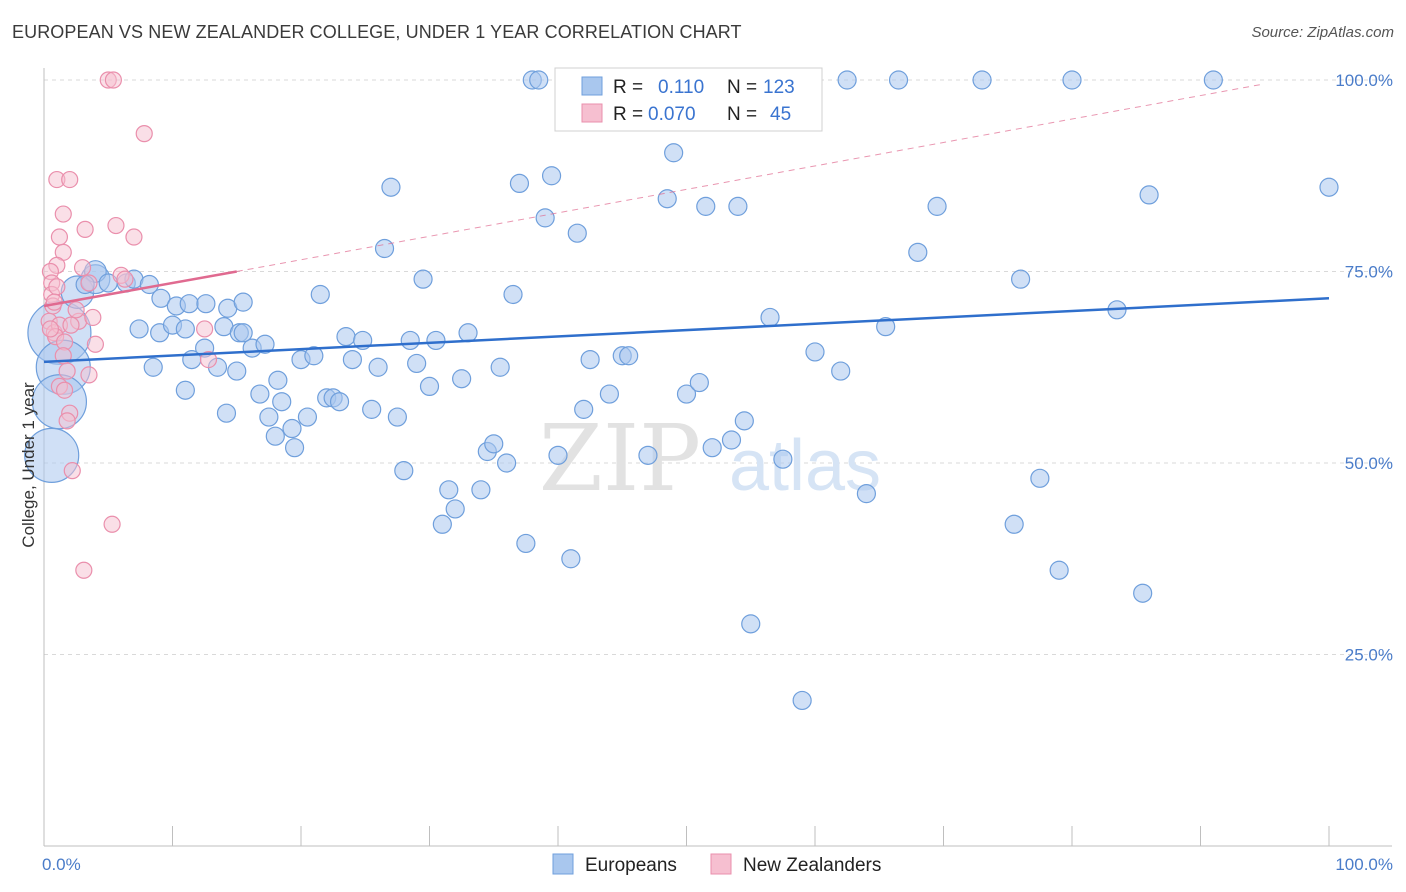 This screenshot has width=1406, height=892. I want to click on correlation-legend: R = 0.110 N = 123 R = 0.070 N = 45, so click(688, 99).